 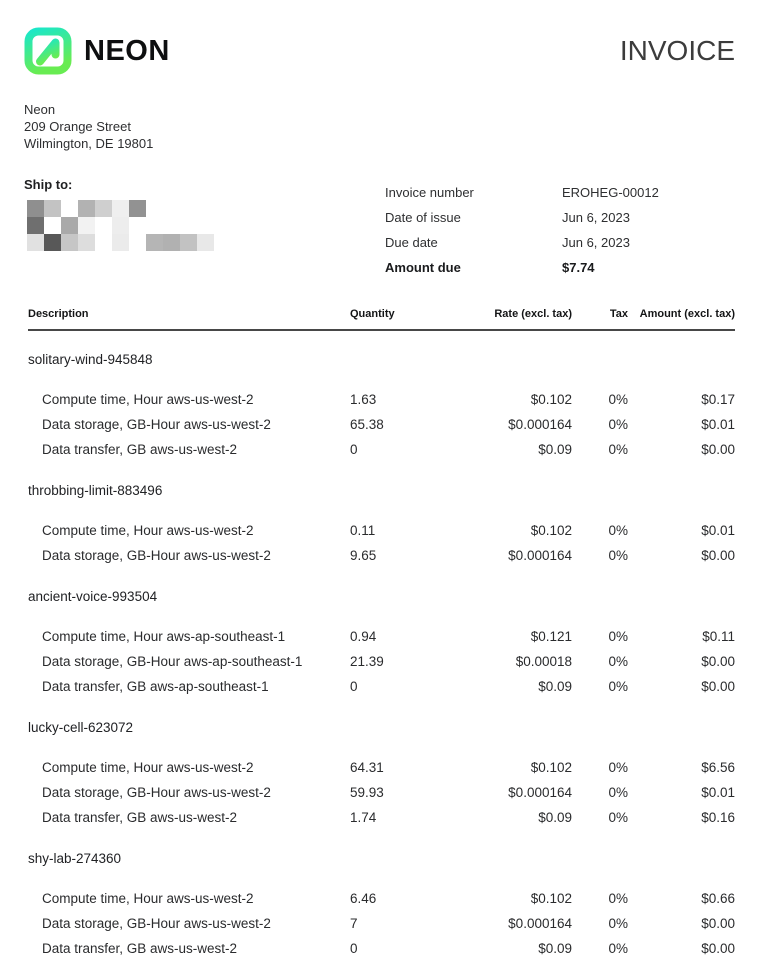 I want to click on line-item-quantity: 6.46, so click(x=363, y=898).